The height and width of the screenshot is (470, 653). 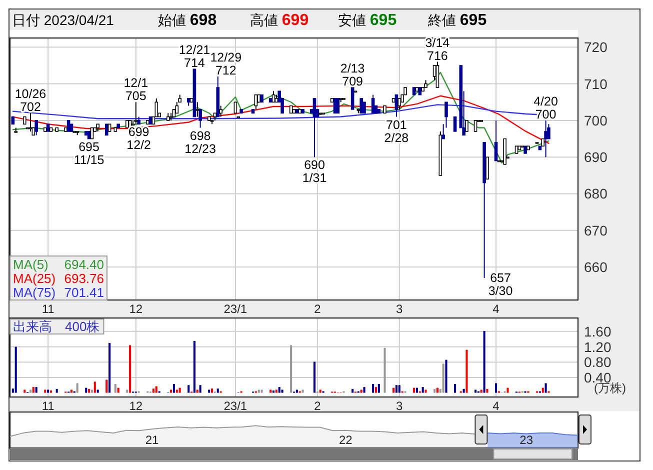 What do you see at coordinates (226, 64) in the screenshot?
I see `annotation: 12/29 712` at bounding box center [226, 64].